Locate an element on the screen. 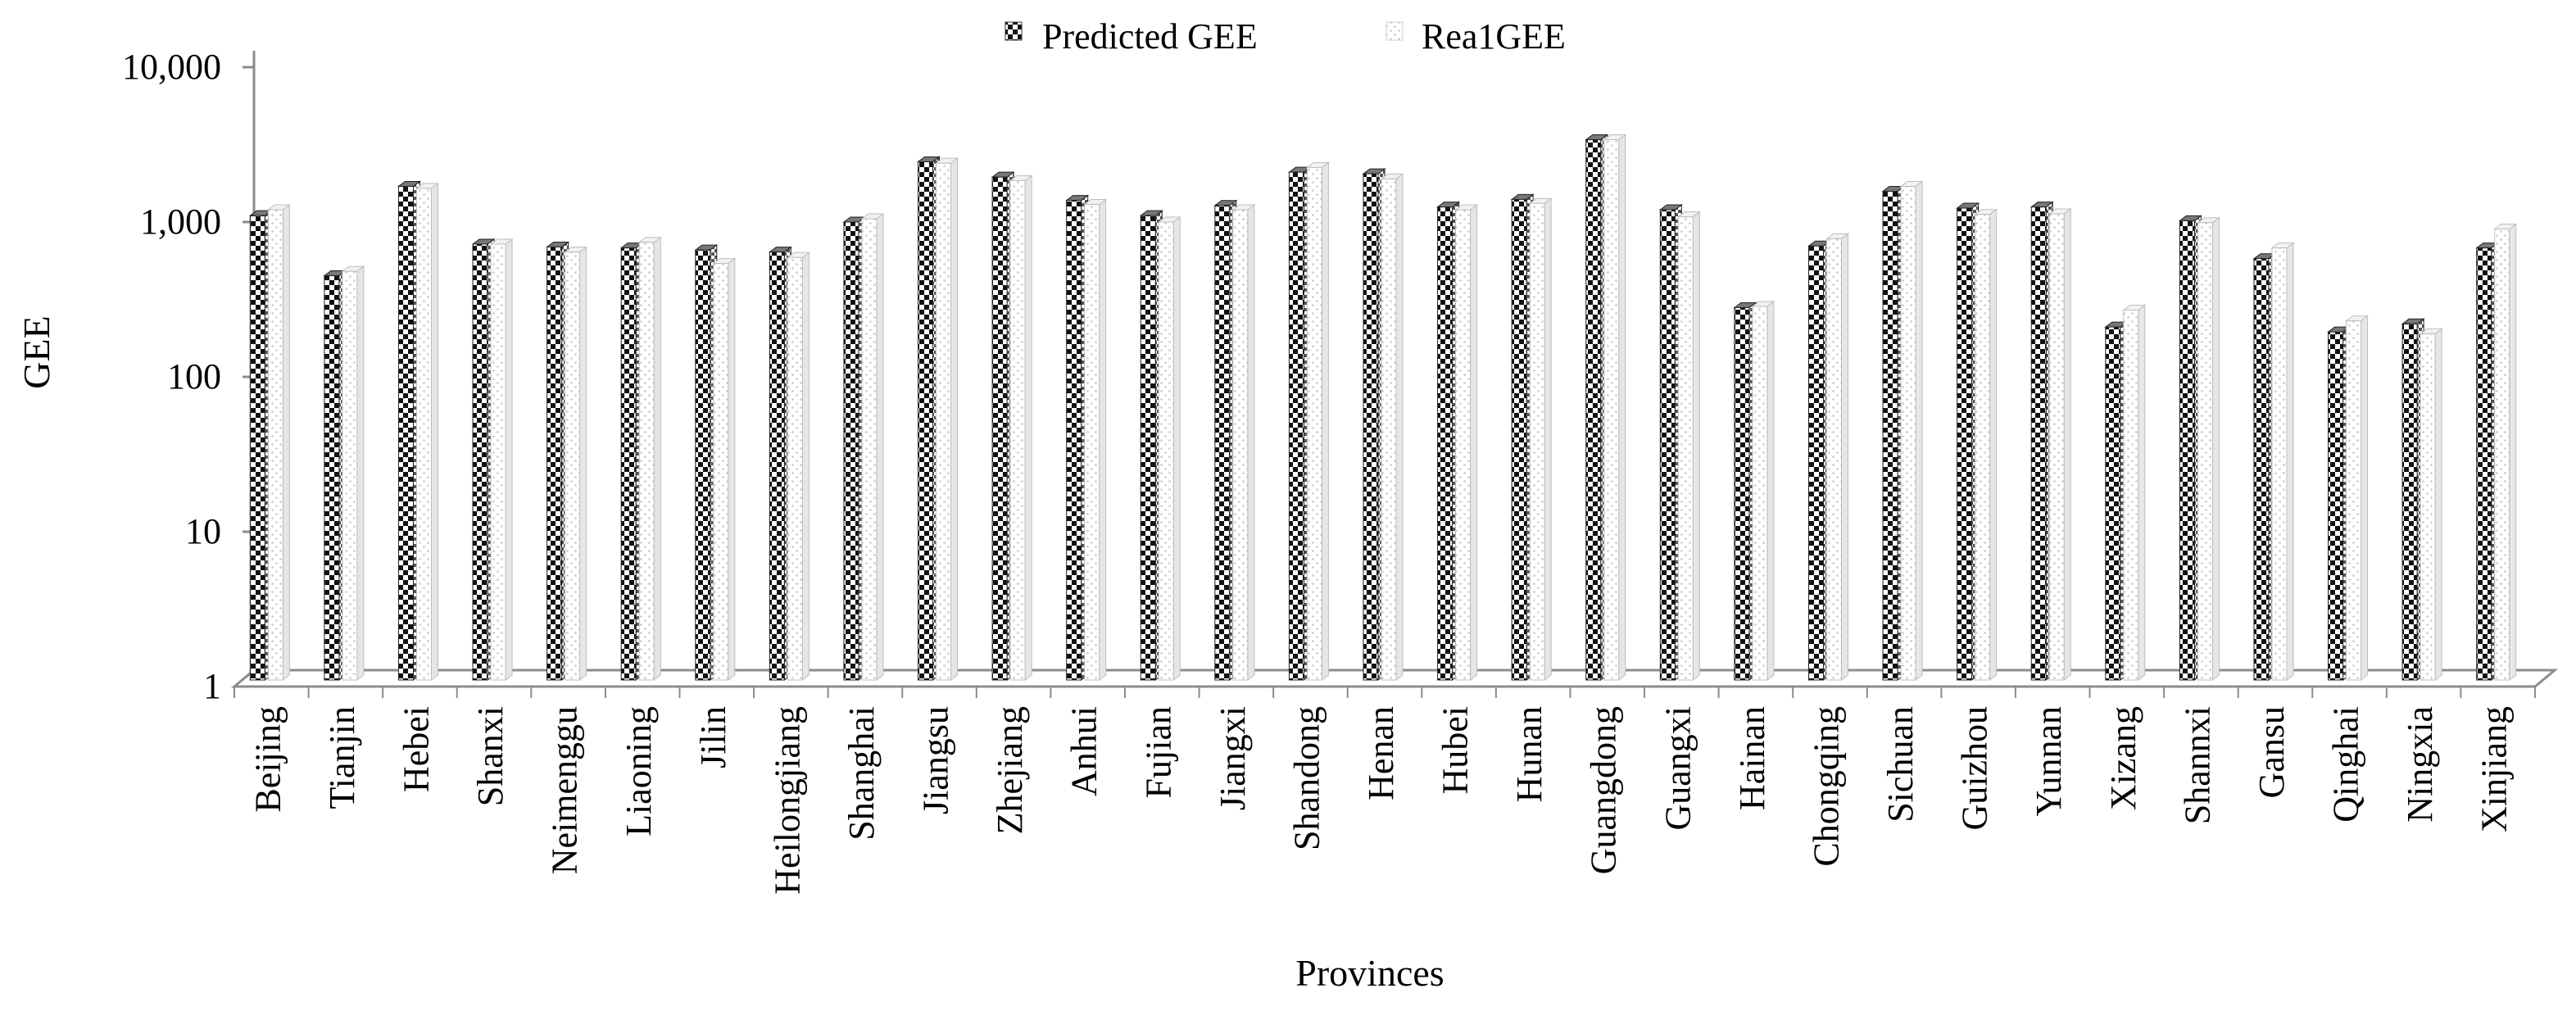 The width and height of the screenshot is (2576, 1020). bar-real-fujian is located at coordinates (1169, 449).